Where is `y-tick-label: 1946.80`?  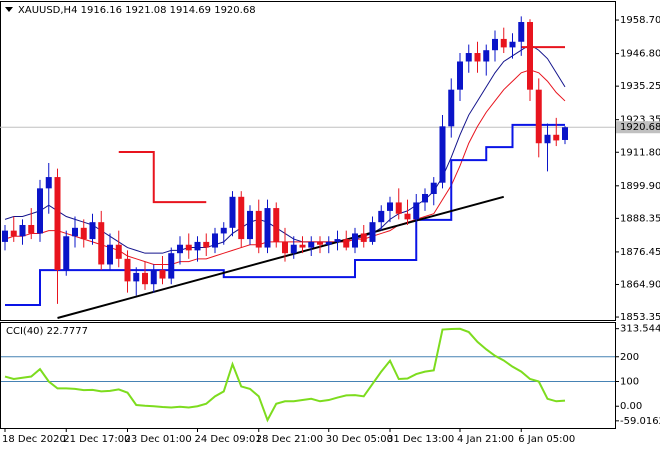
y-tick-label: 1946.80 is located at coordinates (640, 54).